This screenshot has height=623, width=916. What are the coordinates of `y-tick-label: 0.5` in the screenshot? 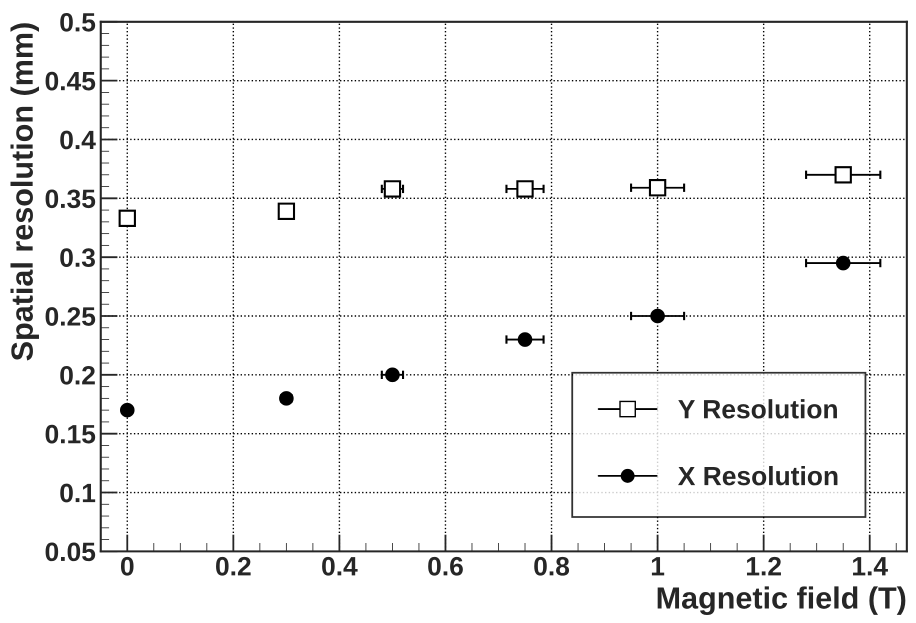 It's located at (78, 22).